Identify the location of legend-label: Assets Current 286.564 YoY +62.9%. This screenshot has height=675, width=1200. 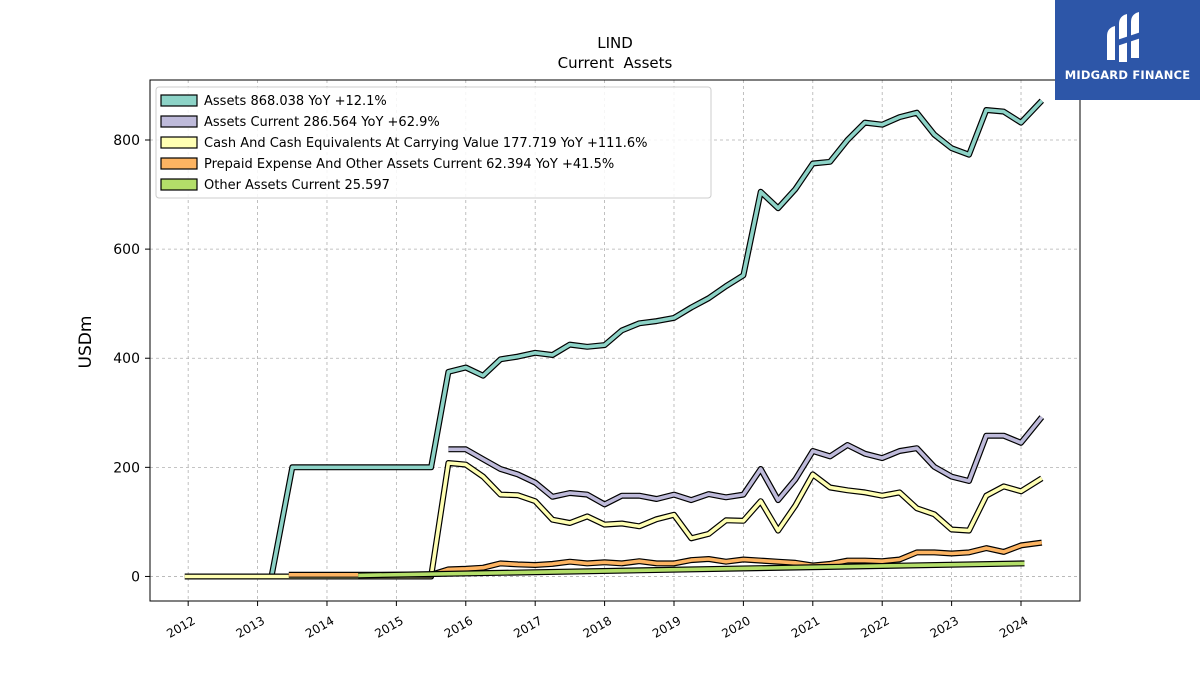
(322, 122).